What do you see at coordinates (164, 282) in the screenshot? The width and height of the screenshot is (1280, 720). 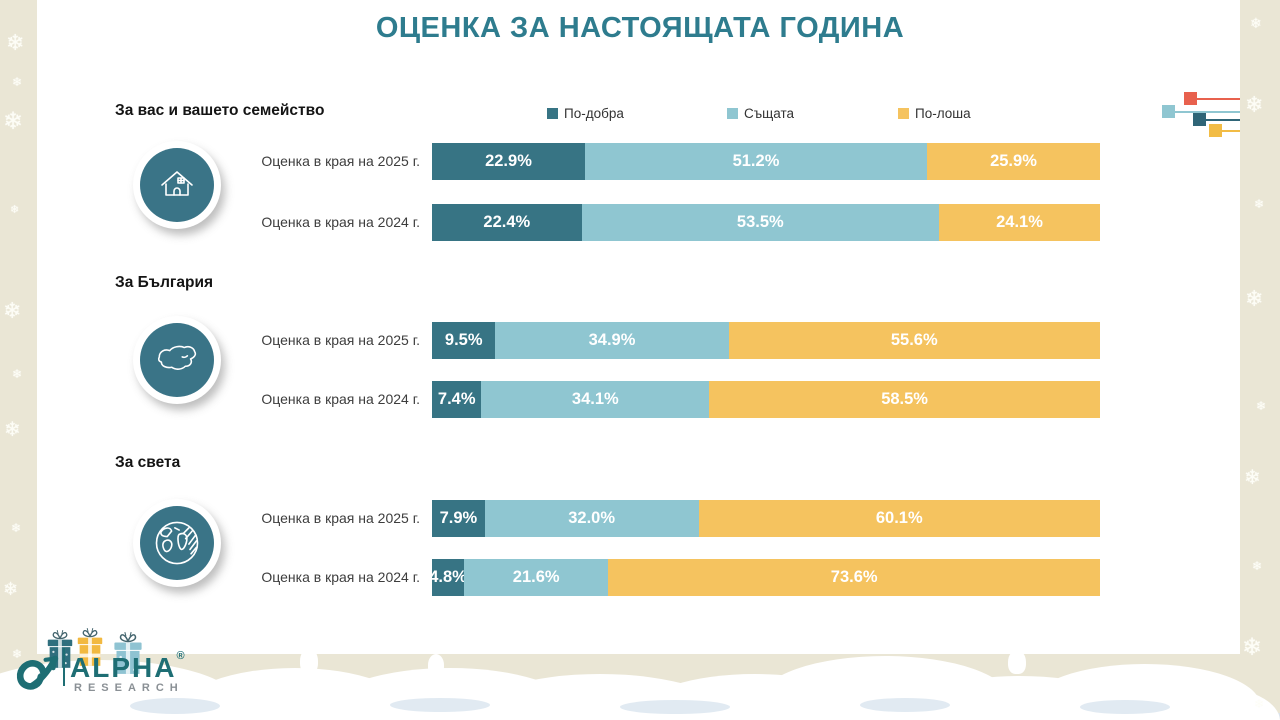 I see `section-header-bulgaria: За България` at bounding box center [164, 282].